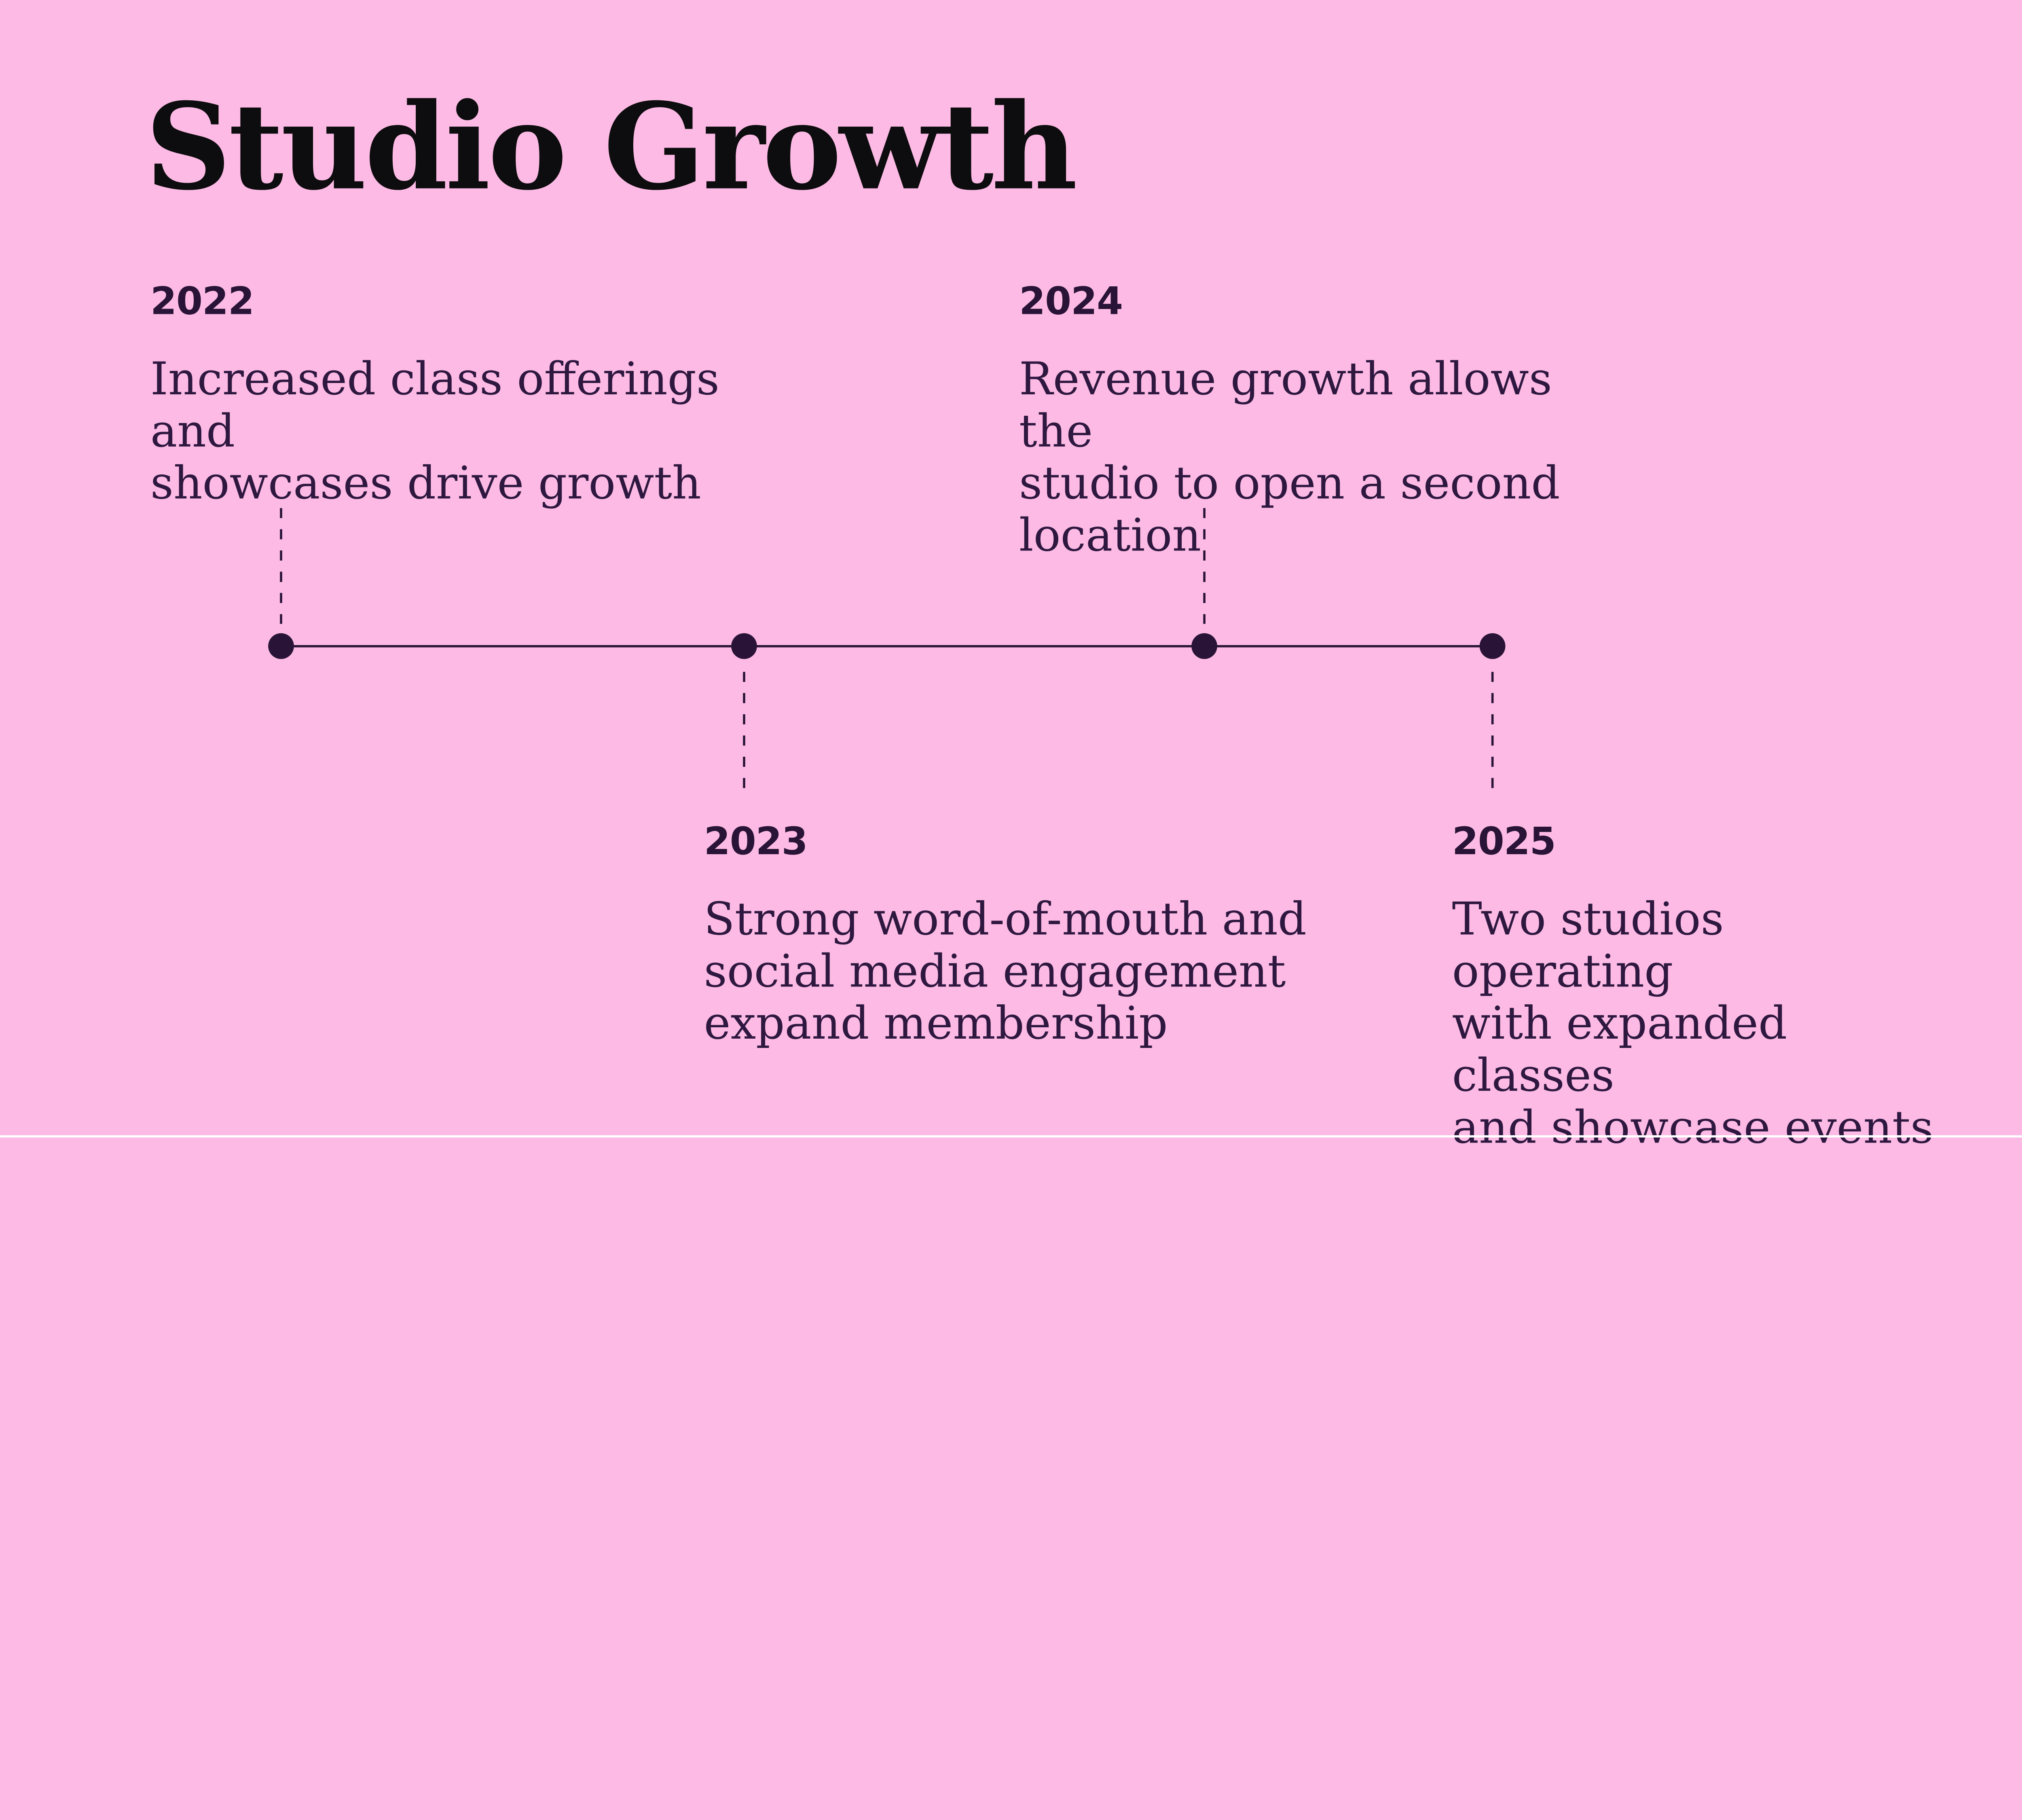 The height and width of the screenshot is (1820, 2022). Describe the element at coordinates (611, 146) in the screenshot. I see `page-title: Studio Growth` at that location.